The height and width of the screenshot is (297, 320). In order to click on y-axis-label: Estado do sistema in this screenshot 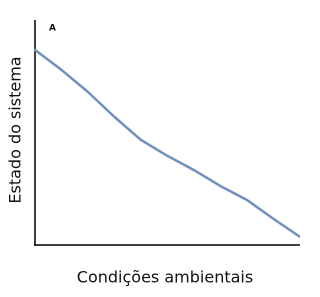, I will do `click(15, 129)`.